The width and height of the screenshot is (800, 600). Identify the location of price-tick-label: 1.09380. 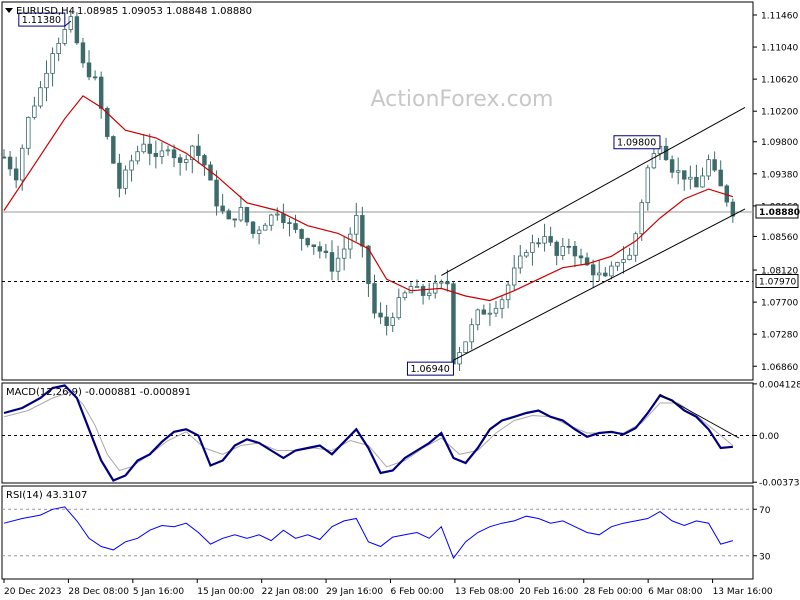
(779, 175).